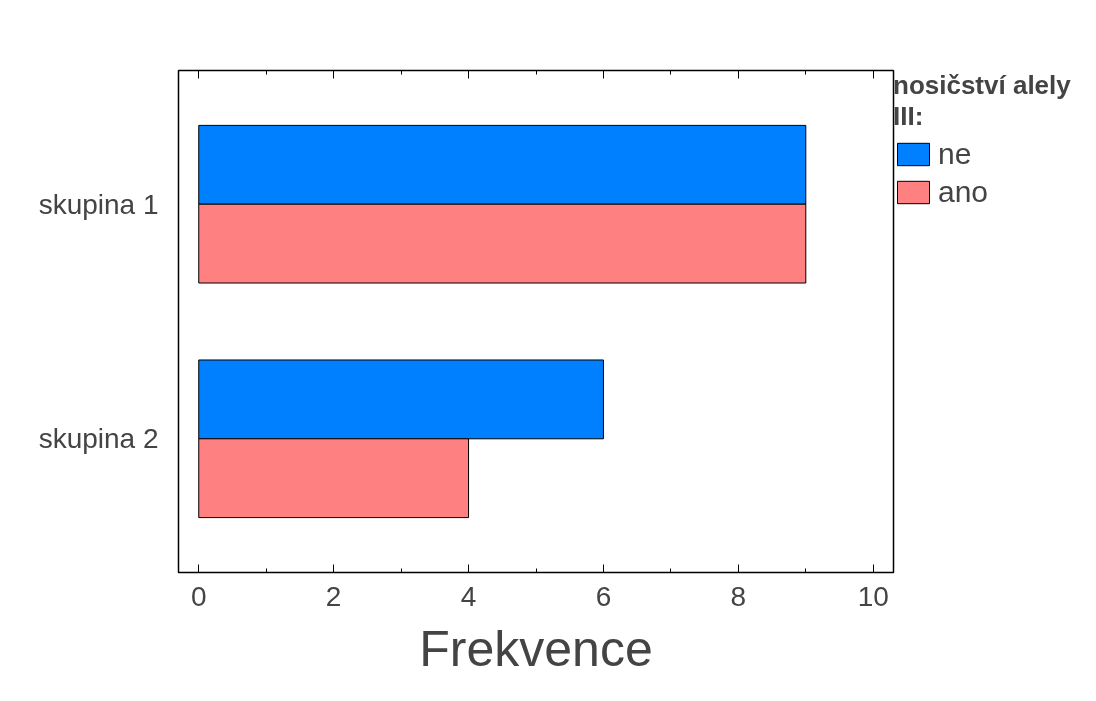 The image size is (1096, 701). Describe the element at coordinates (198, 596) in the screenshot. I see `x-tick-label: 0` at that location.